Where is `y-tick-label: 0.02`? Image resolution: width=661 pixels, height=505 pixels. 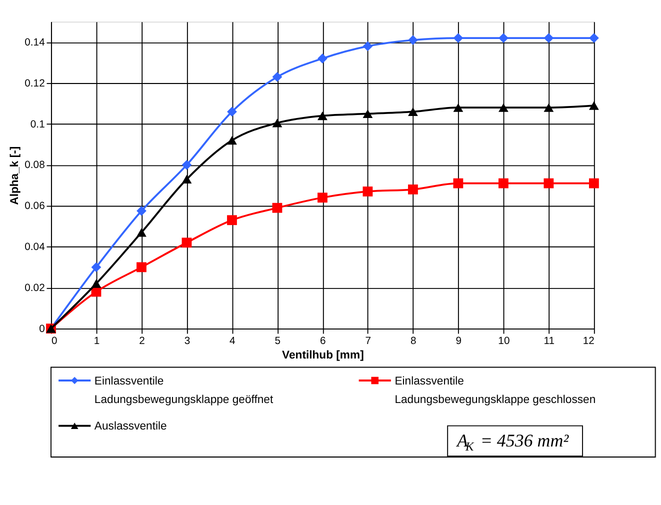
y-tick-label: 0.02 is located at coordinates (35, 288).